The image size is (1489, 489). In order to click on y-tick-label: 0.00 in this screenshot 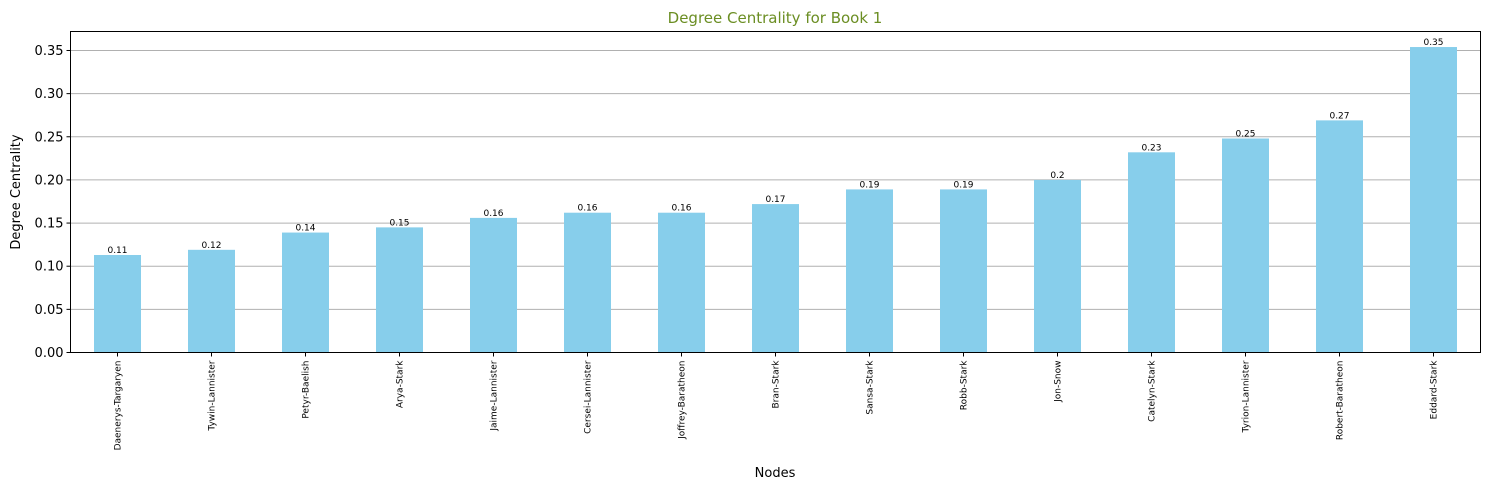, I will do `click(49, 353)`.